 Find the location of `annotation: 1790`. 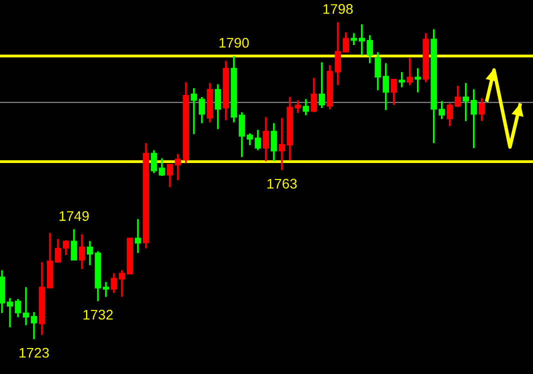

annotation: 1790 is located at coordinates (234, 43).